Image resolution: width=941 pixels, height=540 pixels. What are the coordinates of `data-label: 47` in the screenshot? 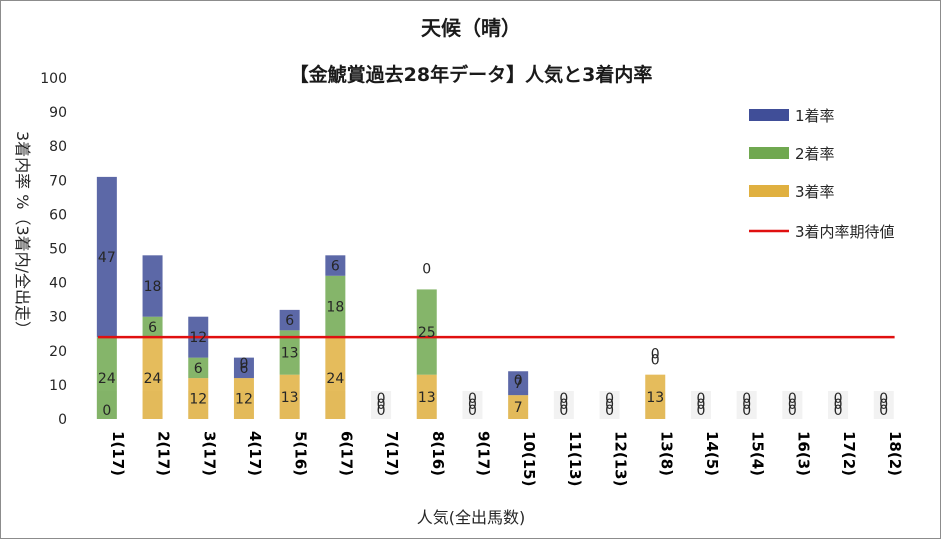 It's located at (107, 258).